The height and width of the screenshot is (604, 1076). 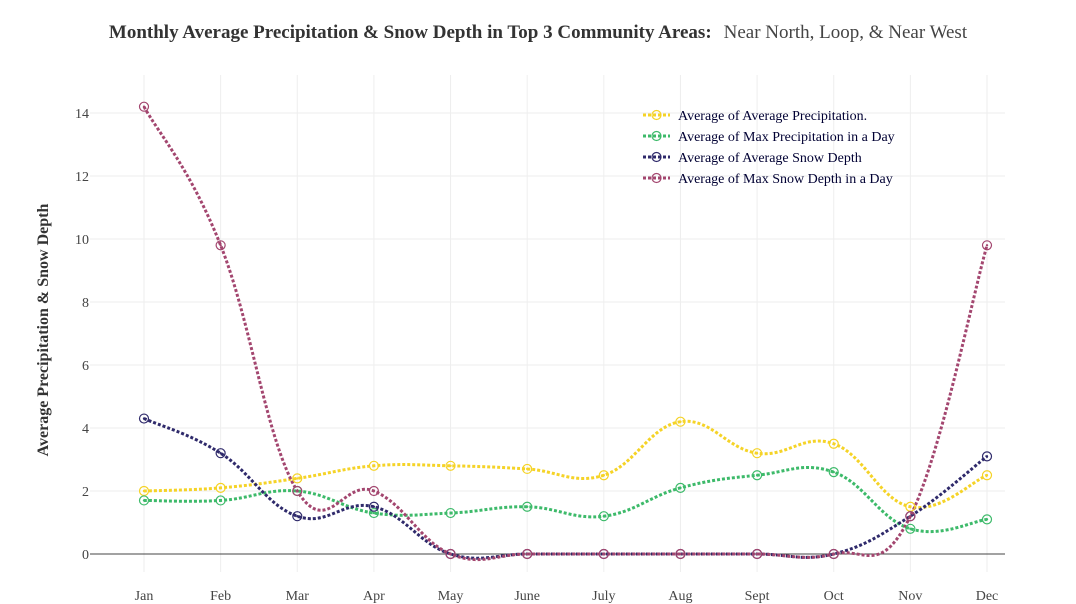 I want to click on y-axis-ticks: 0 2 4 6 8 10 12 14, so click(x=82, y=335).